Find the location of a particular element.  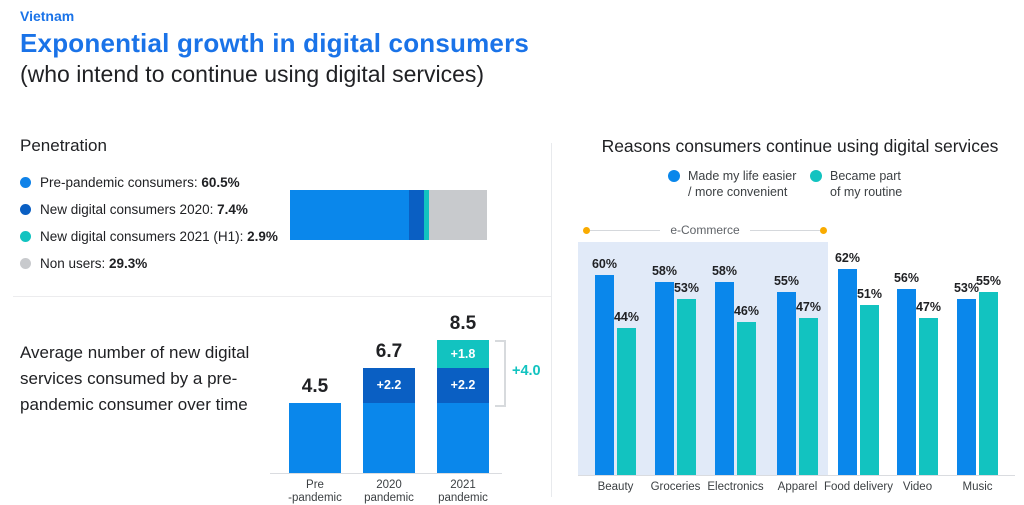

ecommerce-group-bracket: e-Commerce is located at coordinates (705, 230).